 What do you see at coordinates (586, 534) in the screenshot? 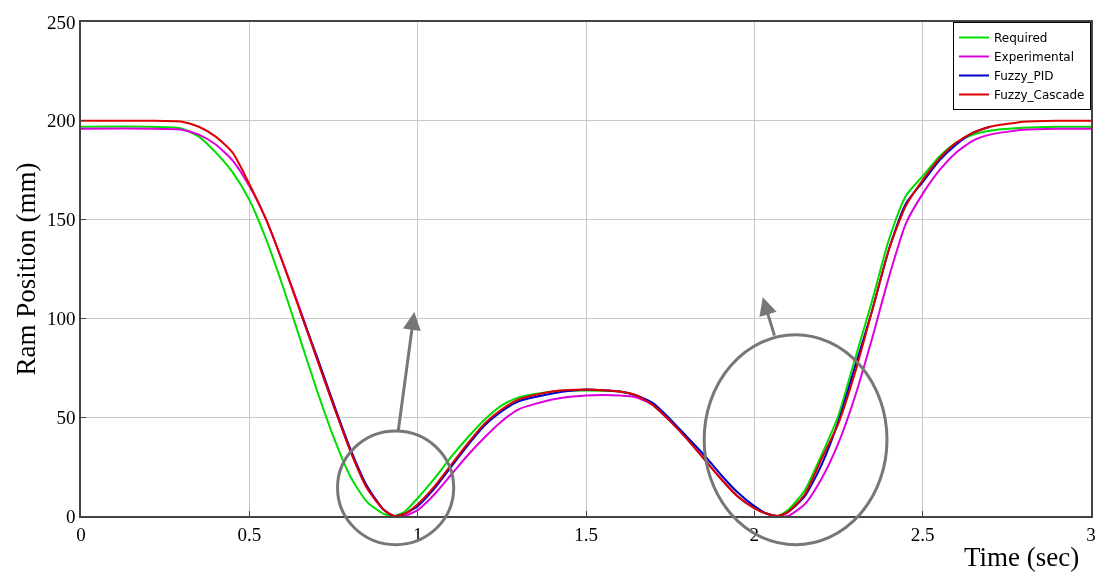
I see `x-tick-label: 1.5` at bounding box center [586, 534].